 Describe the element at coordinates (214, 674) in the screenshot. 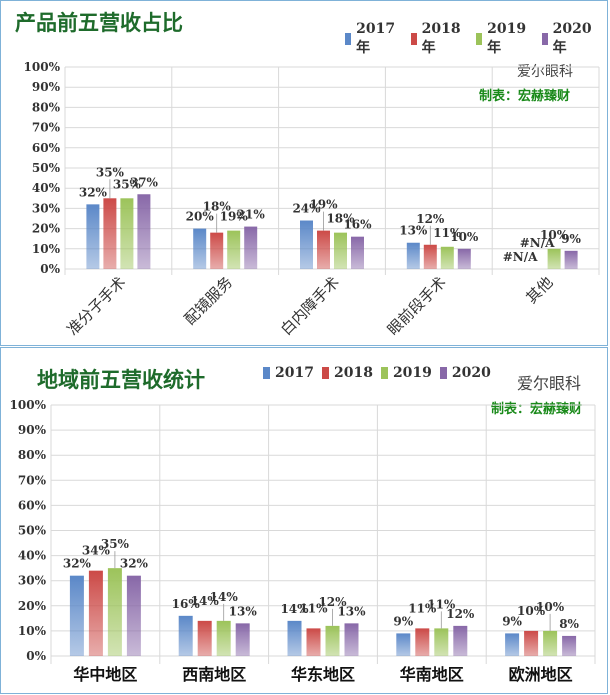

I see `category-label: 西南地区` at that location.